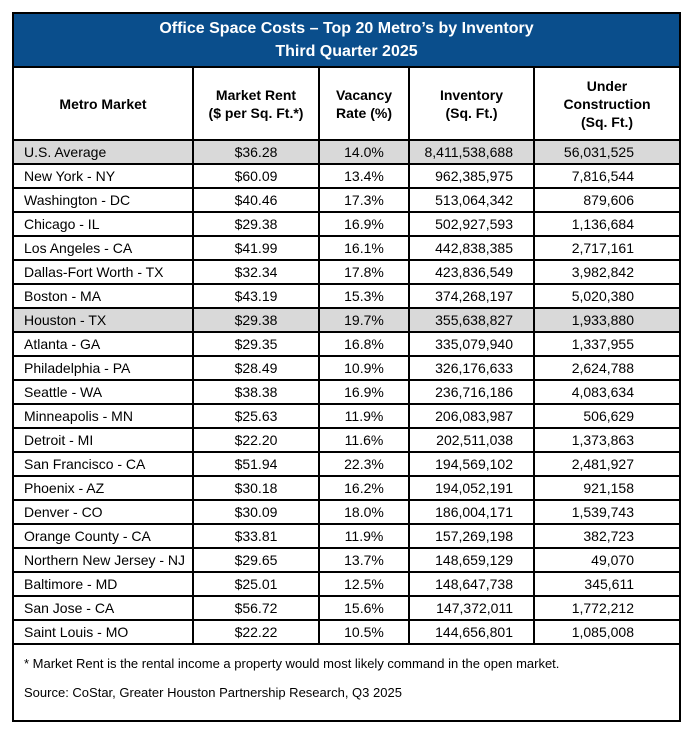 This screenshot has width=691, height=742. I want to click on cell-rent: $51.94, so click(256, 464).